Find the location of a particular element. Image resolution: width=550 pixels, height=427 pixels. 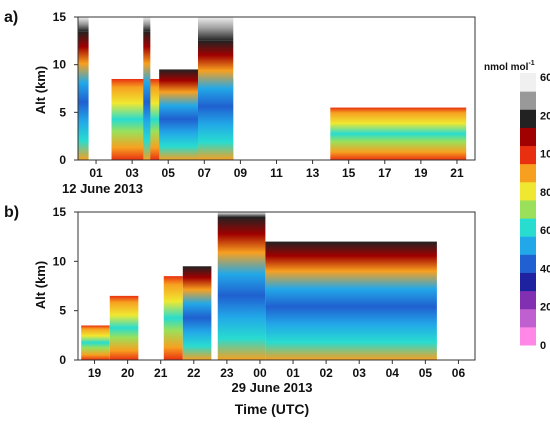

panel-a-ylabel: Alt (km) is located at coordinates (40, 90).